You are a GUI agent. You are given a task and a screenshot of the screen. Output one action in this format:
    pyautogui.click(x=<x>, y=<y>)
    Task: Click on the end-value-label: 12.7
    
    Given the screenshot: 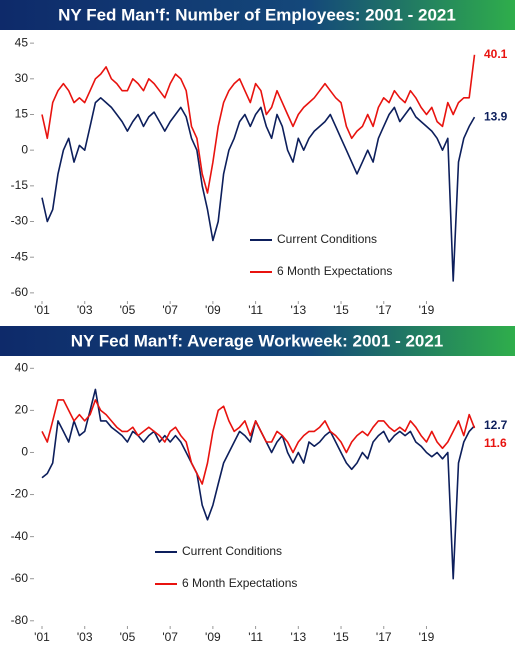 What is the action you would take?
    pyautogui.click(x=496, y=425)
    